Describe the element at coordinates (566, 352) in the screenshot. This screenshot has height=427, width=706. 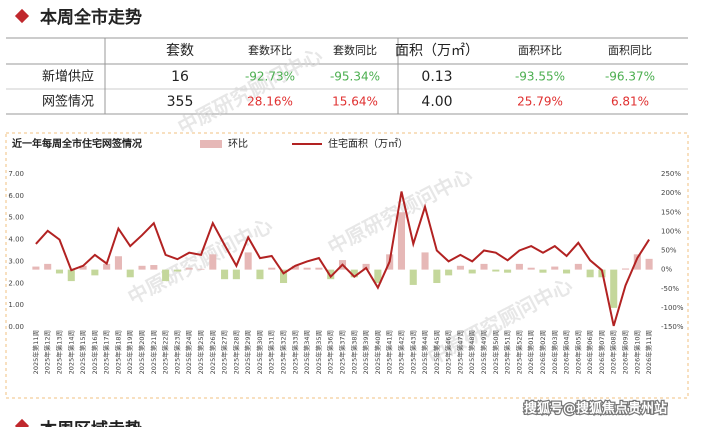
I see `x-tick-label: 2026年第04周` at that location.